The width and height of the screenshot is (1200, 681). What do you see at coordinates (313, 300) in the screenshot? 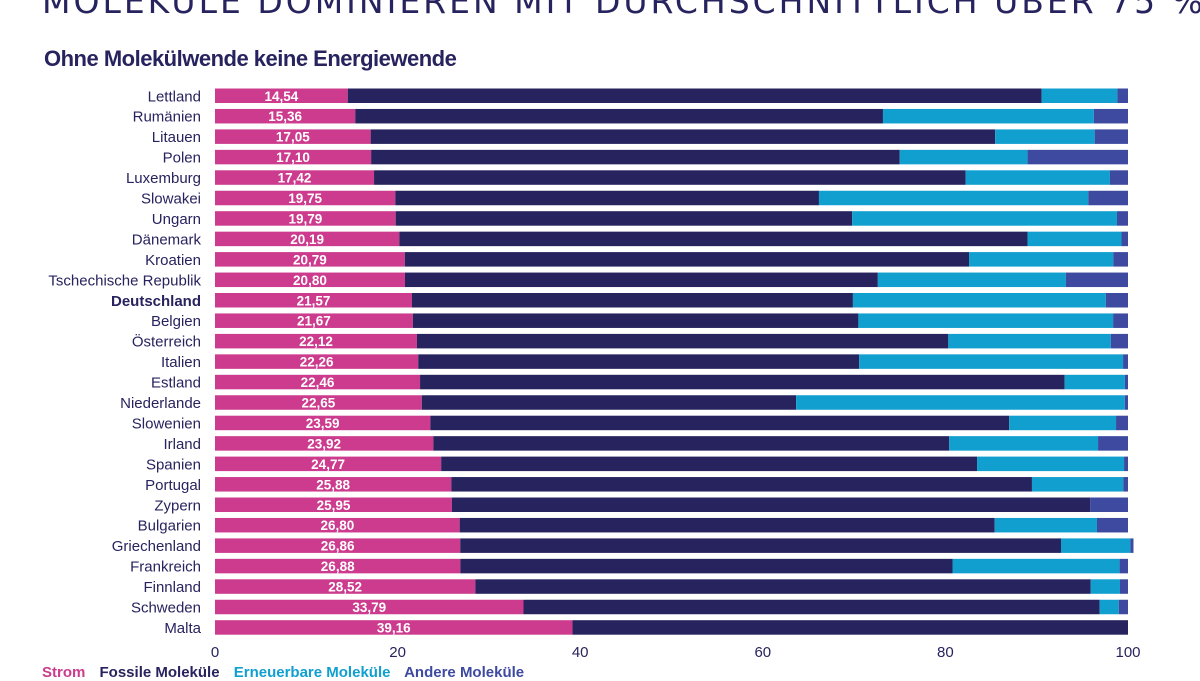
I see `bar-strom-deutschland` at bounding box center [313, 300].